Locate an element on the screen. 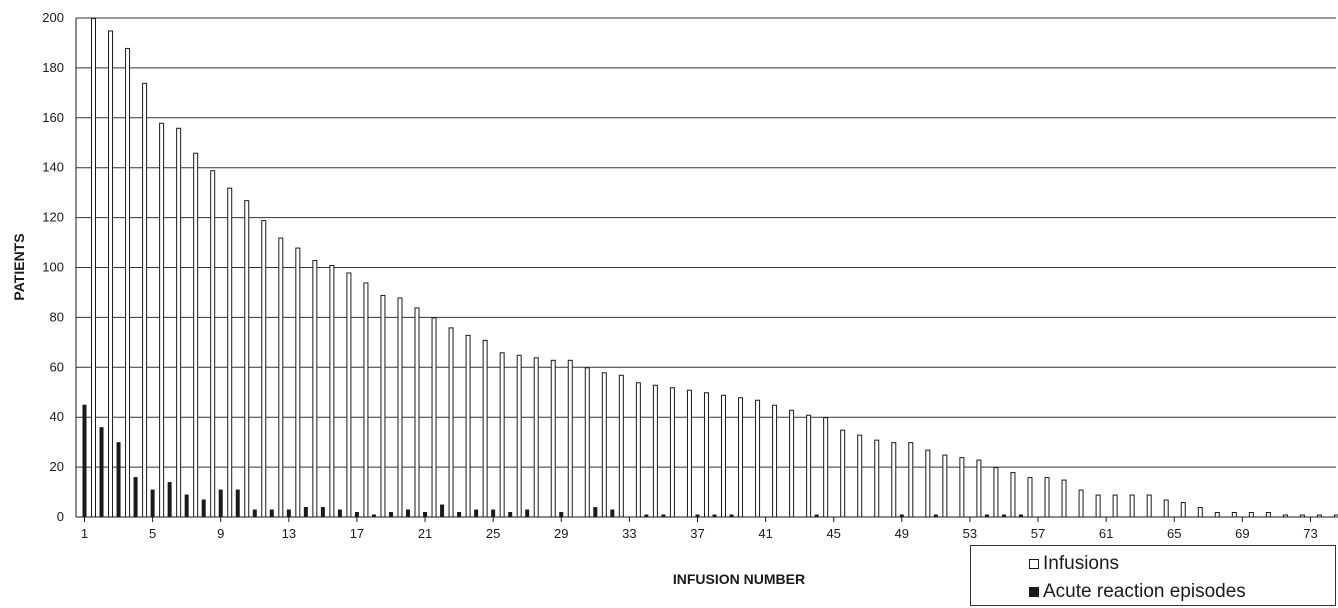 The height and width of the screenshot is (608, 1338). x-tick-label: 13 is located at coordinates (289, 533).